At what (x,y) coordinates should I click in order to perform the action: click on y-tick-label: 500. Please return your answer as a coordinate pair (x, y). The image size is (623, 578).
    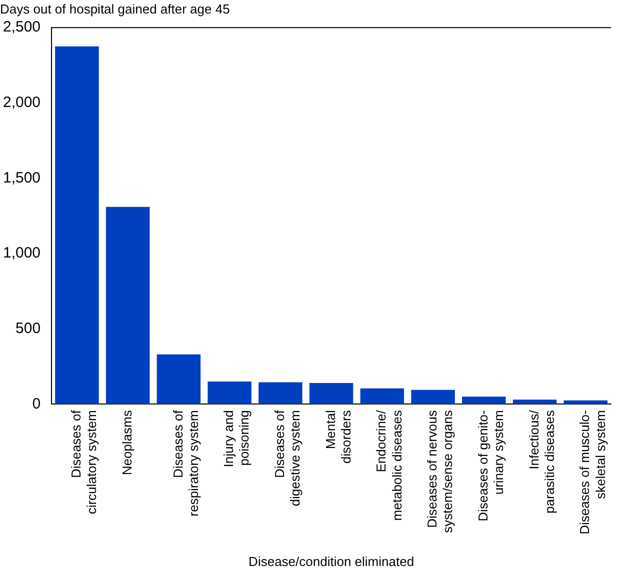
    Looking at the image, I should click on (28, 328).